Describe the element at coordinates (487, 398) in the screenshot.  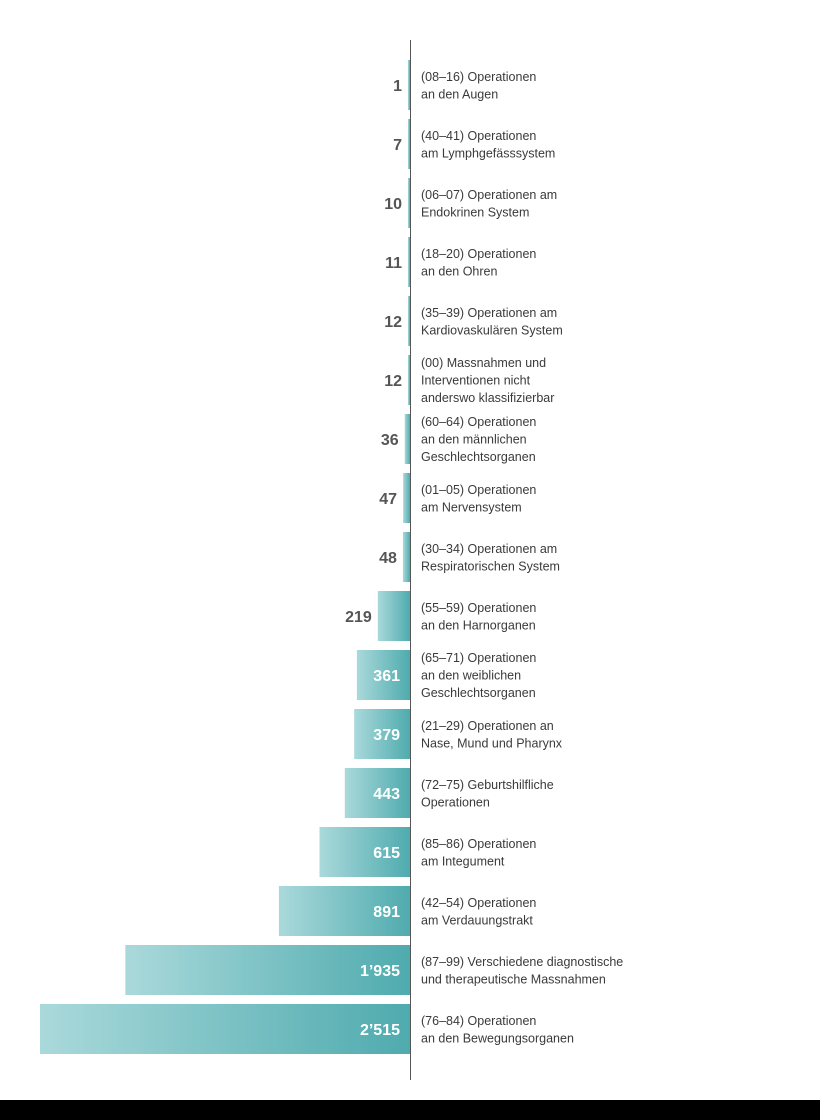
I see `category-label-line: anderswo klassifizierbar` at that location.